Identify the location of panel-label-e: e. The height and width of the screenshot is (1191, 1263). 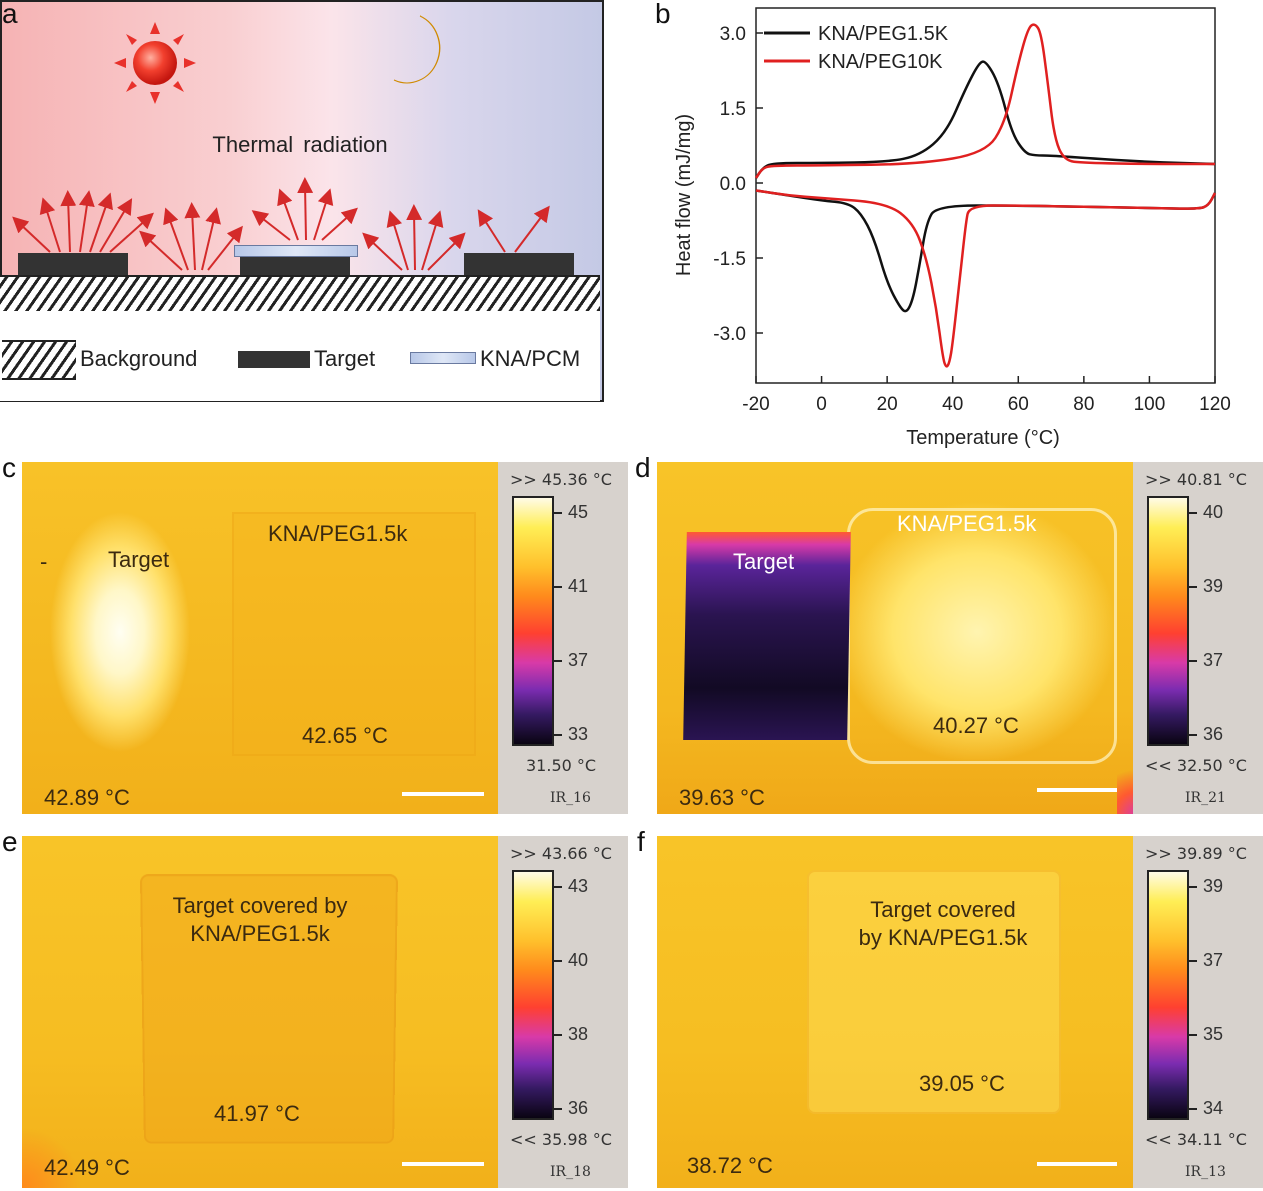
(10, 841).